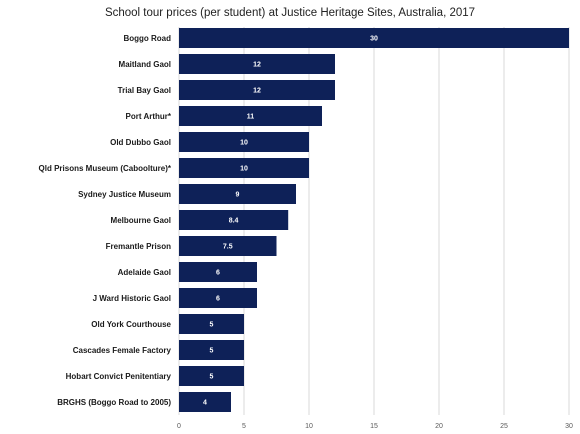 This screenshot has width=580, height=434. What do you see at coordinates (119, 376) in the screenshot?
I see `category-label: Hobart Convict Penitentiary` at bounding box center [119, 376].